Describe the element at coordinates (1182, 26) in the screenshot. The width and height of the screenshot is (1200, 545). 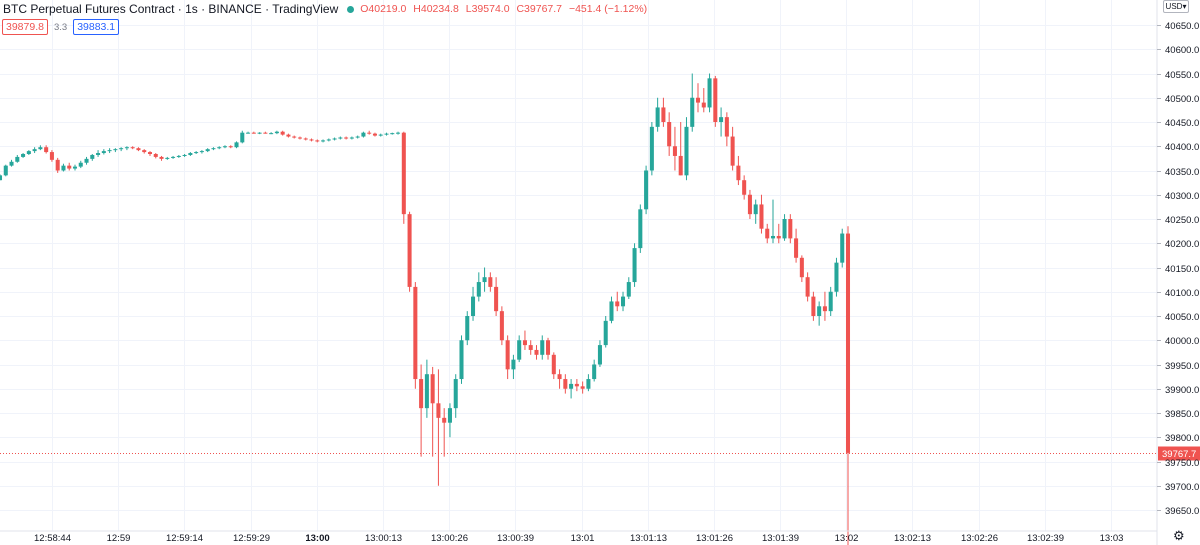
I see `y-tick-label: 40650.0` at that location.